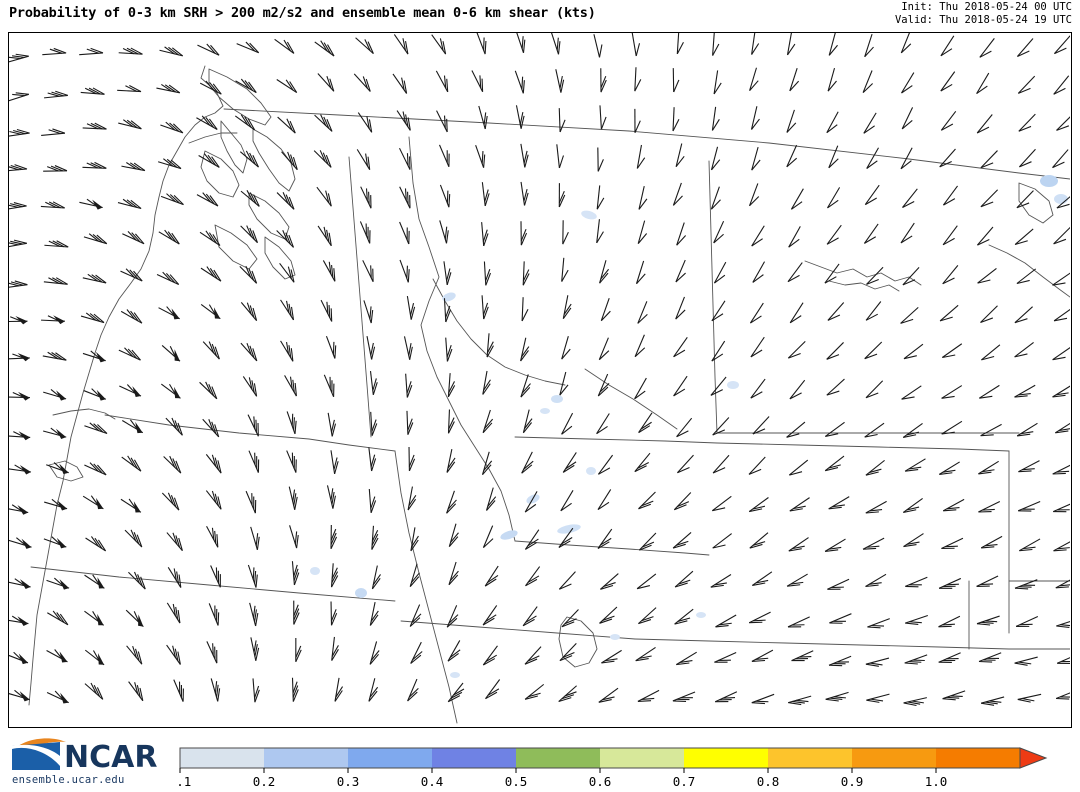 This screenshot has width=1080, height=792. Describe the element at coordinates (348, 781) in the screenshot. I see `colorbar-tick-label: 0.3` at that location.